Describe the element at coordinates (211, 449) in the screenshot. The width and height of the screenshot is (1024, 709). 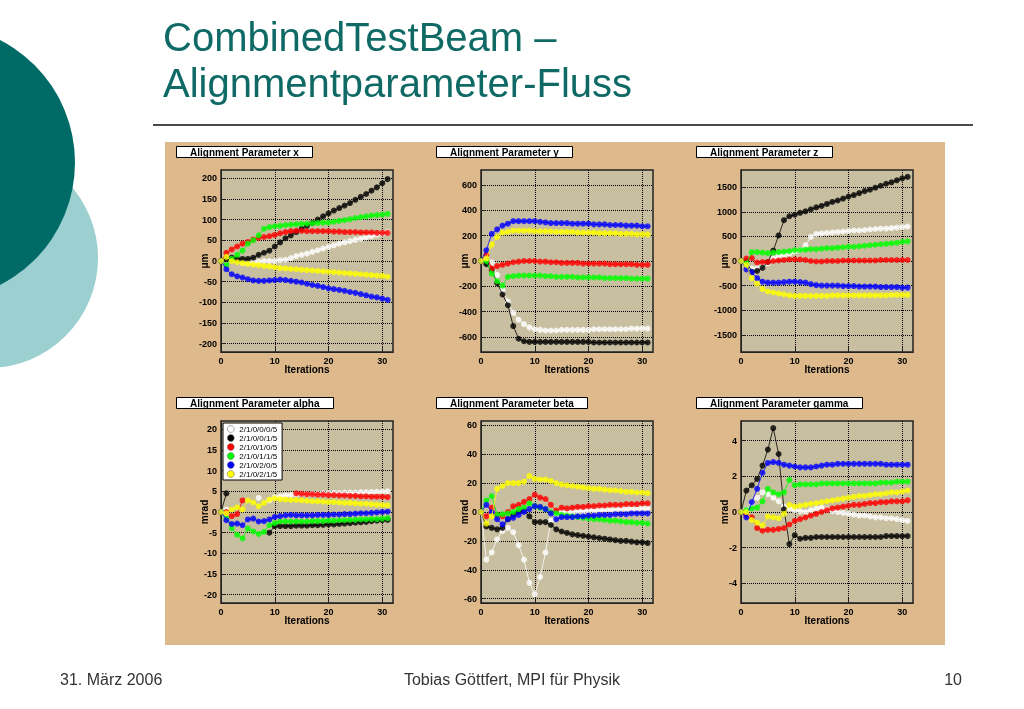
I see `y-tick-label: 15` at that location.